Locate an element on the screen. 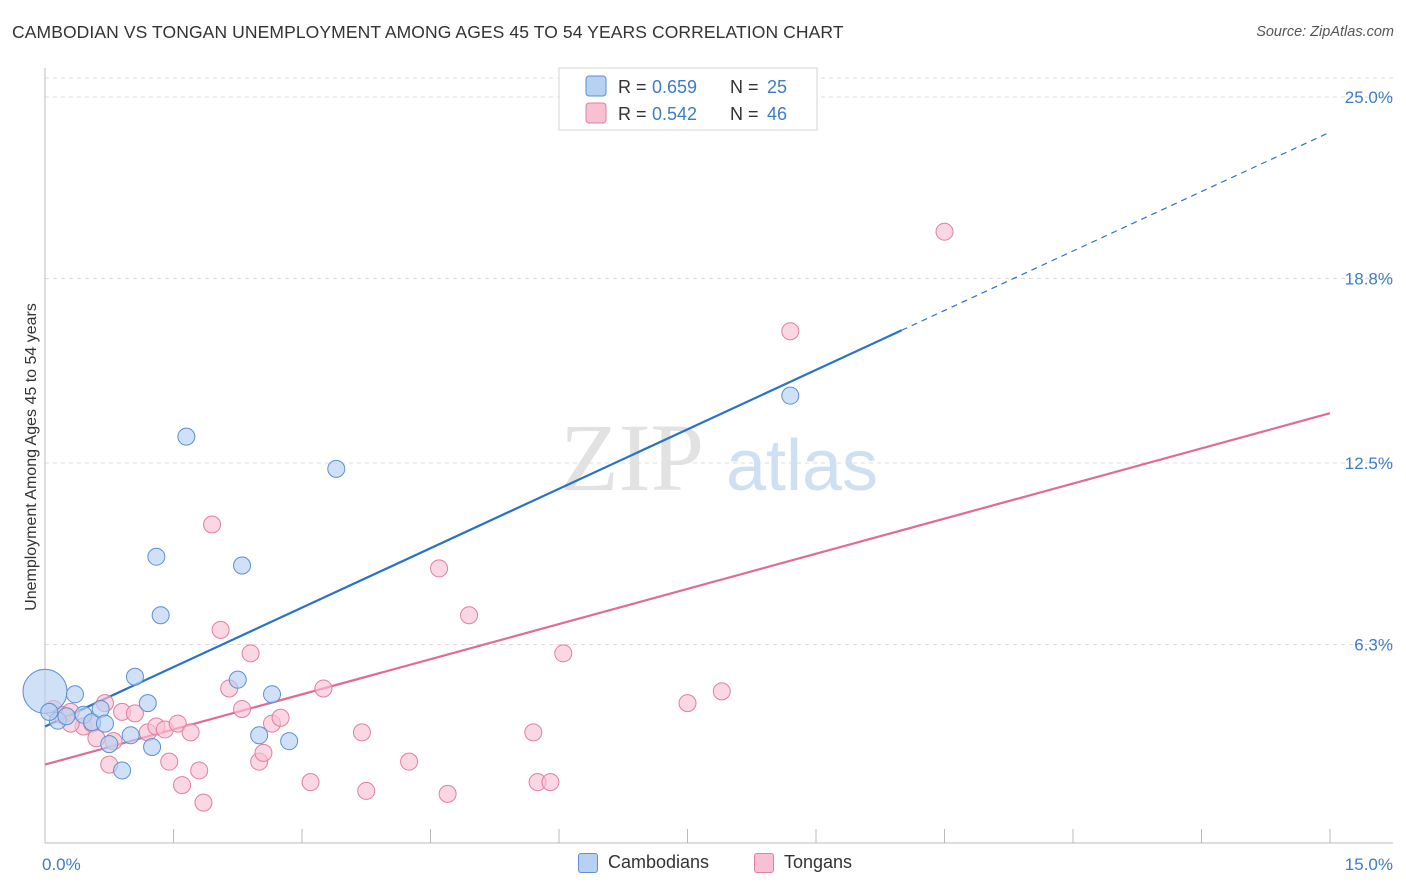 The width and height of the screenshot is (1406, 892). legend-bottom-label-tongans: Tongans is located at coordinates (818, 862).